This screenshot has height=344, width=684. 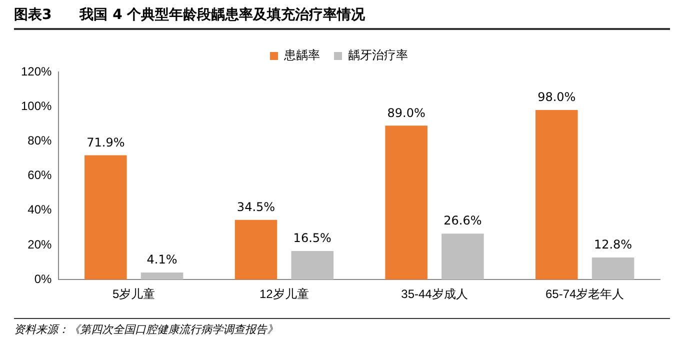 What do you see at coordinates (312, 238) in the screenshot?
I see `data-label: 16.5%` at bounding box center [312, 238].